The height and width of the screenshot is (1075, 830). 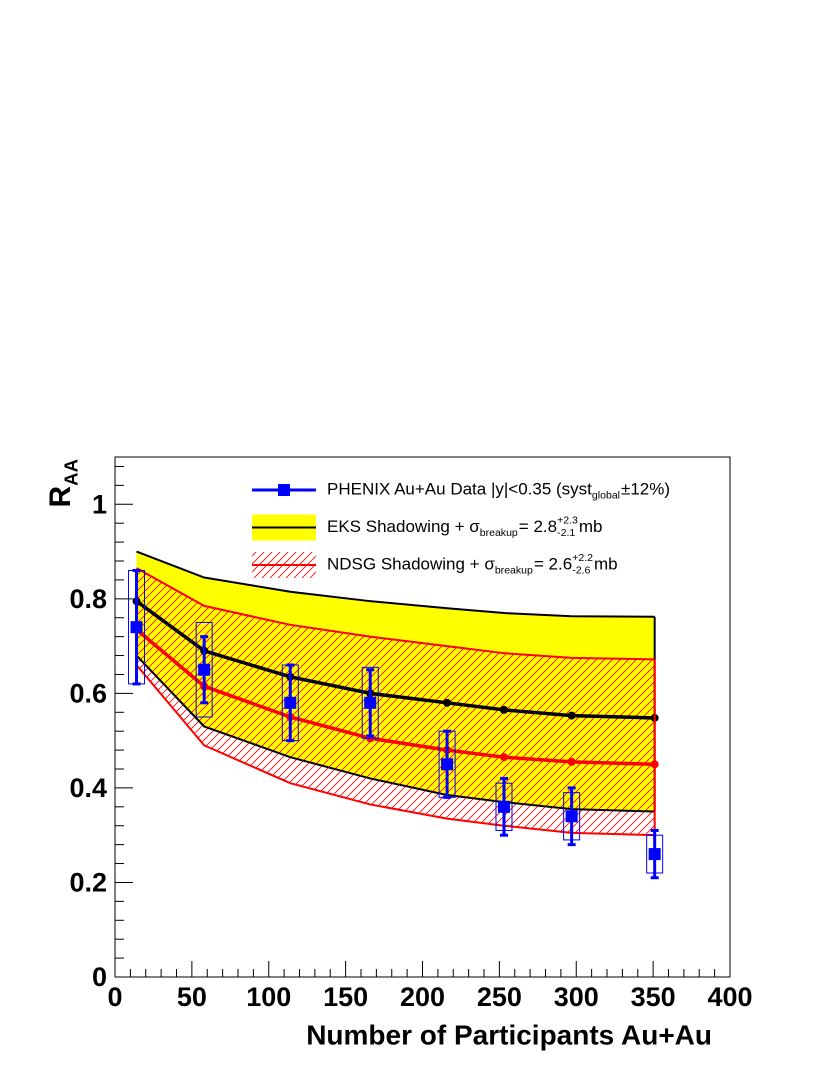 I want to click on label-sub: AA, so click(x=70, y=472).